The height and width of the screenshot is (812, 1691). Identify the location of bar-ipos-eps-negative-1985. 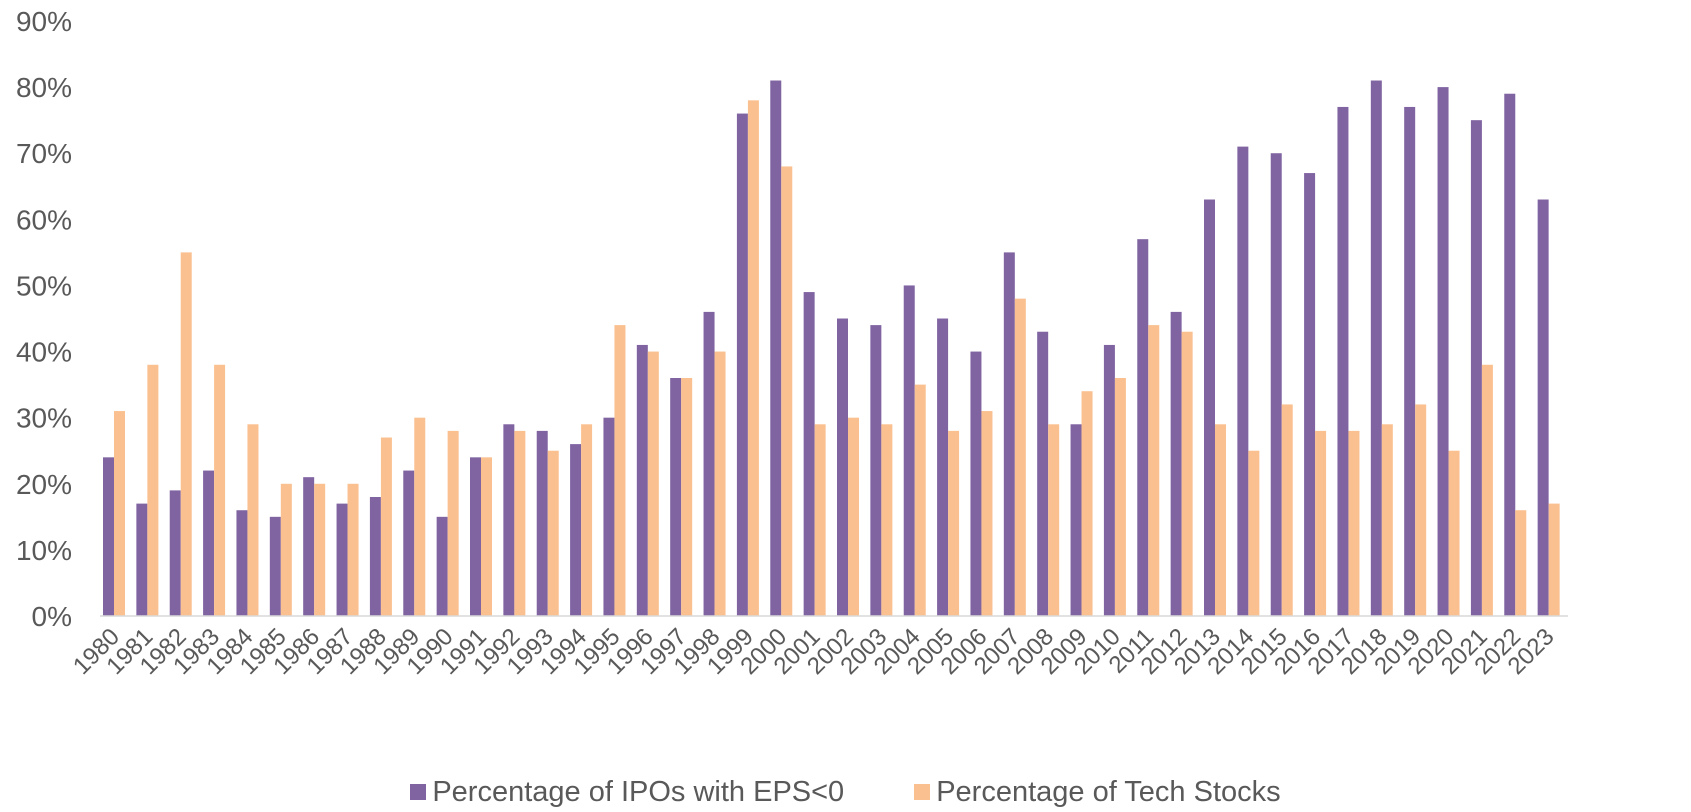
(275, 566).